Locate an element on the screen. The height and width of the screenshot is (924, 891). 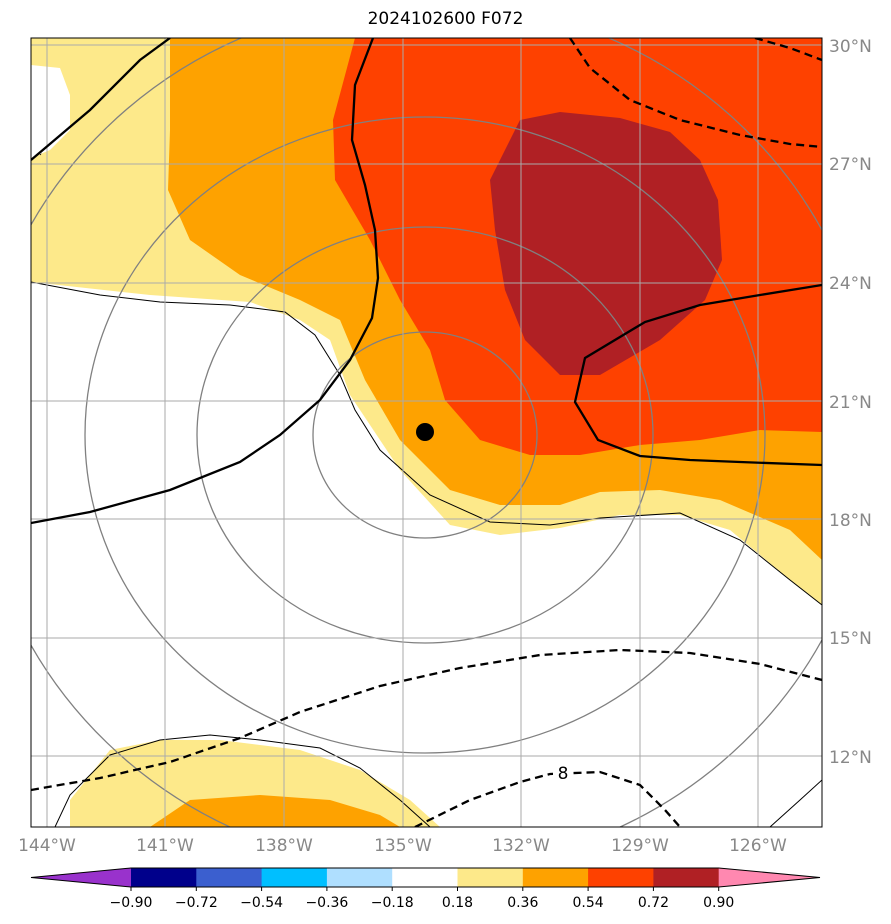
dashed-contour-northeast is located at coordinates (695, 93).